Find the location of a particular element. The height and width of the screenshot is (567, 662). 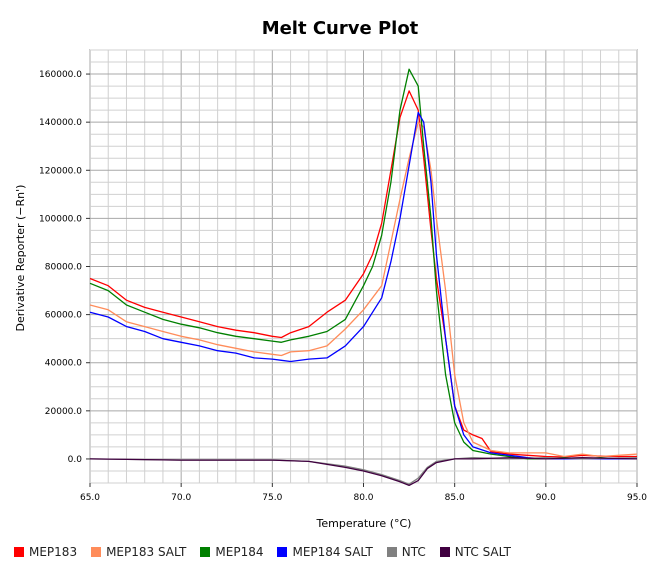

legend-item: NTC is located at coordinates (406, 552).